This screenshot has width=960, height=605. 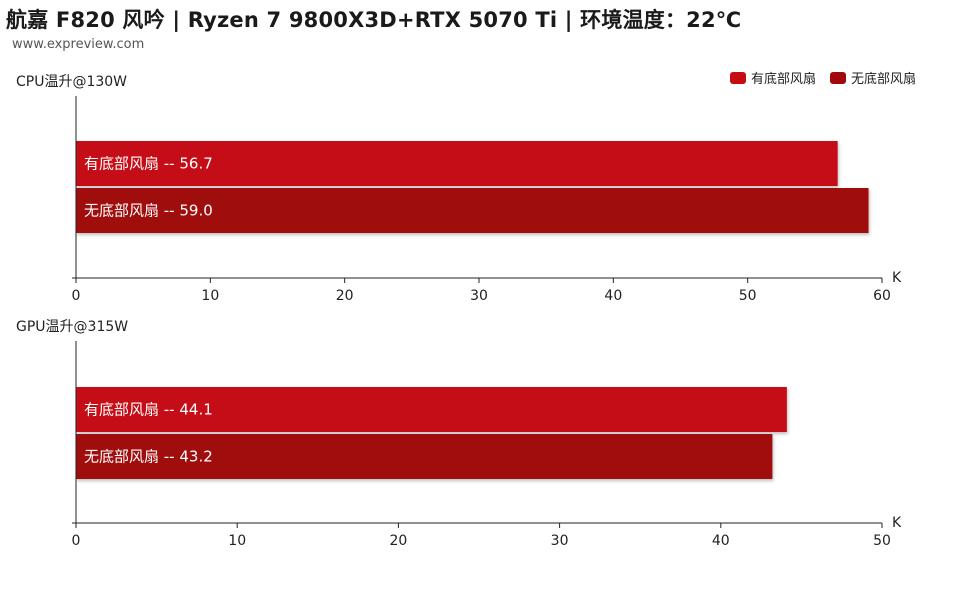 I want to click on legend-item-with-bottom-fan: 有底部风扇, so click(x=772, y=77).